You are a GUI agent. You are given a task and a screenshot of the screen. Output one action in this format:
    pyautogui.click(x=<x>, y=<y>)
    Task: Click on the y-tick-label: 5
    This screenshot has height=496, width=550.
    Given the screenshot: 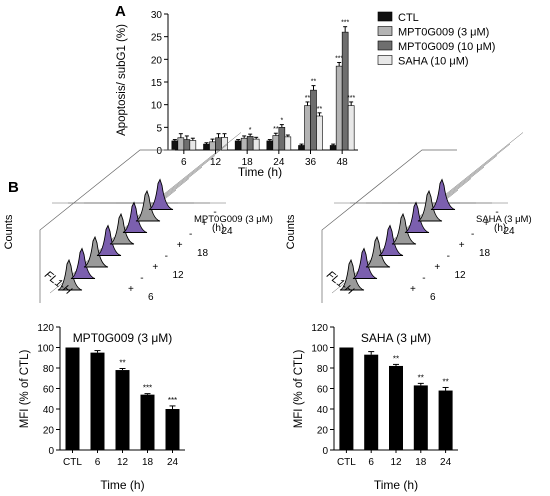 What is the action you would take?
    pyautogui.click(x=159, y=128)
    